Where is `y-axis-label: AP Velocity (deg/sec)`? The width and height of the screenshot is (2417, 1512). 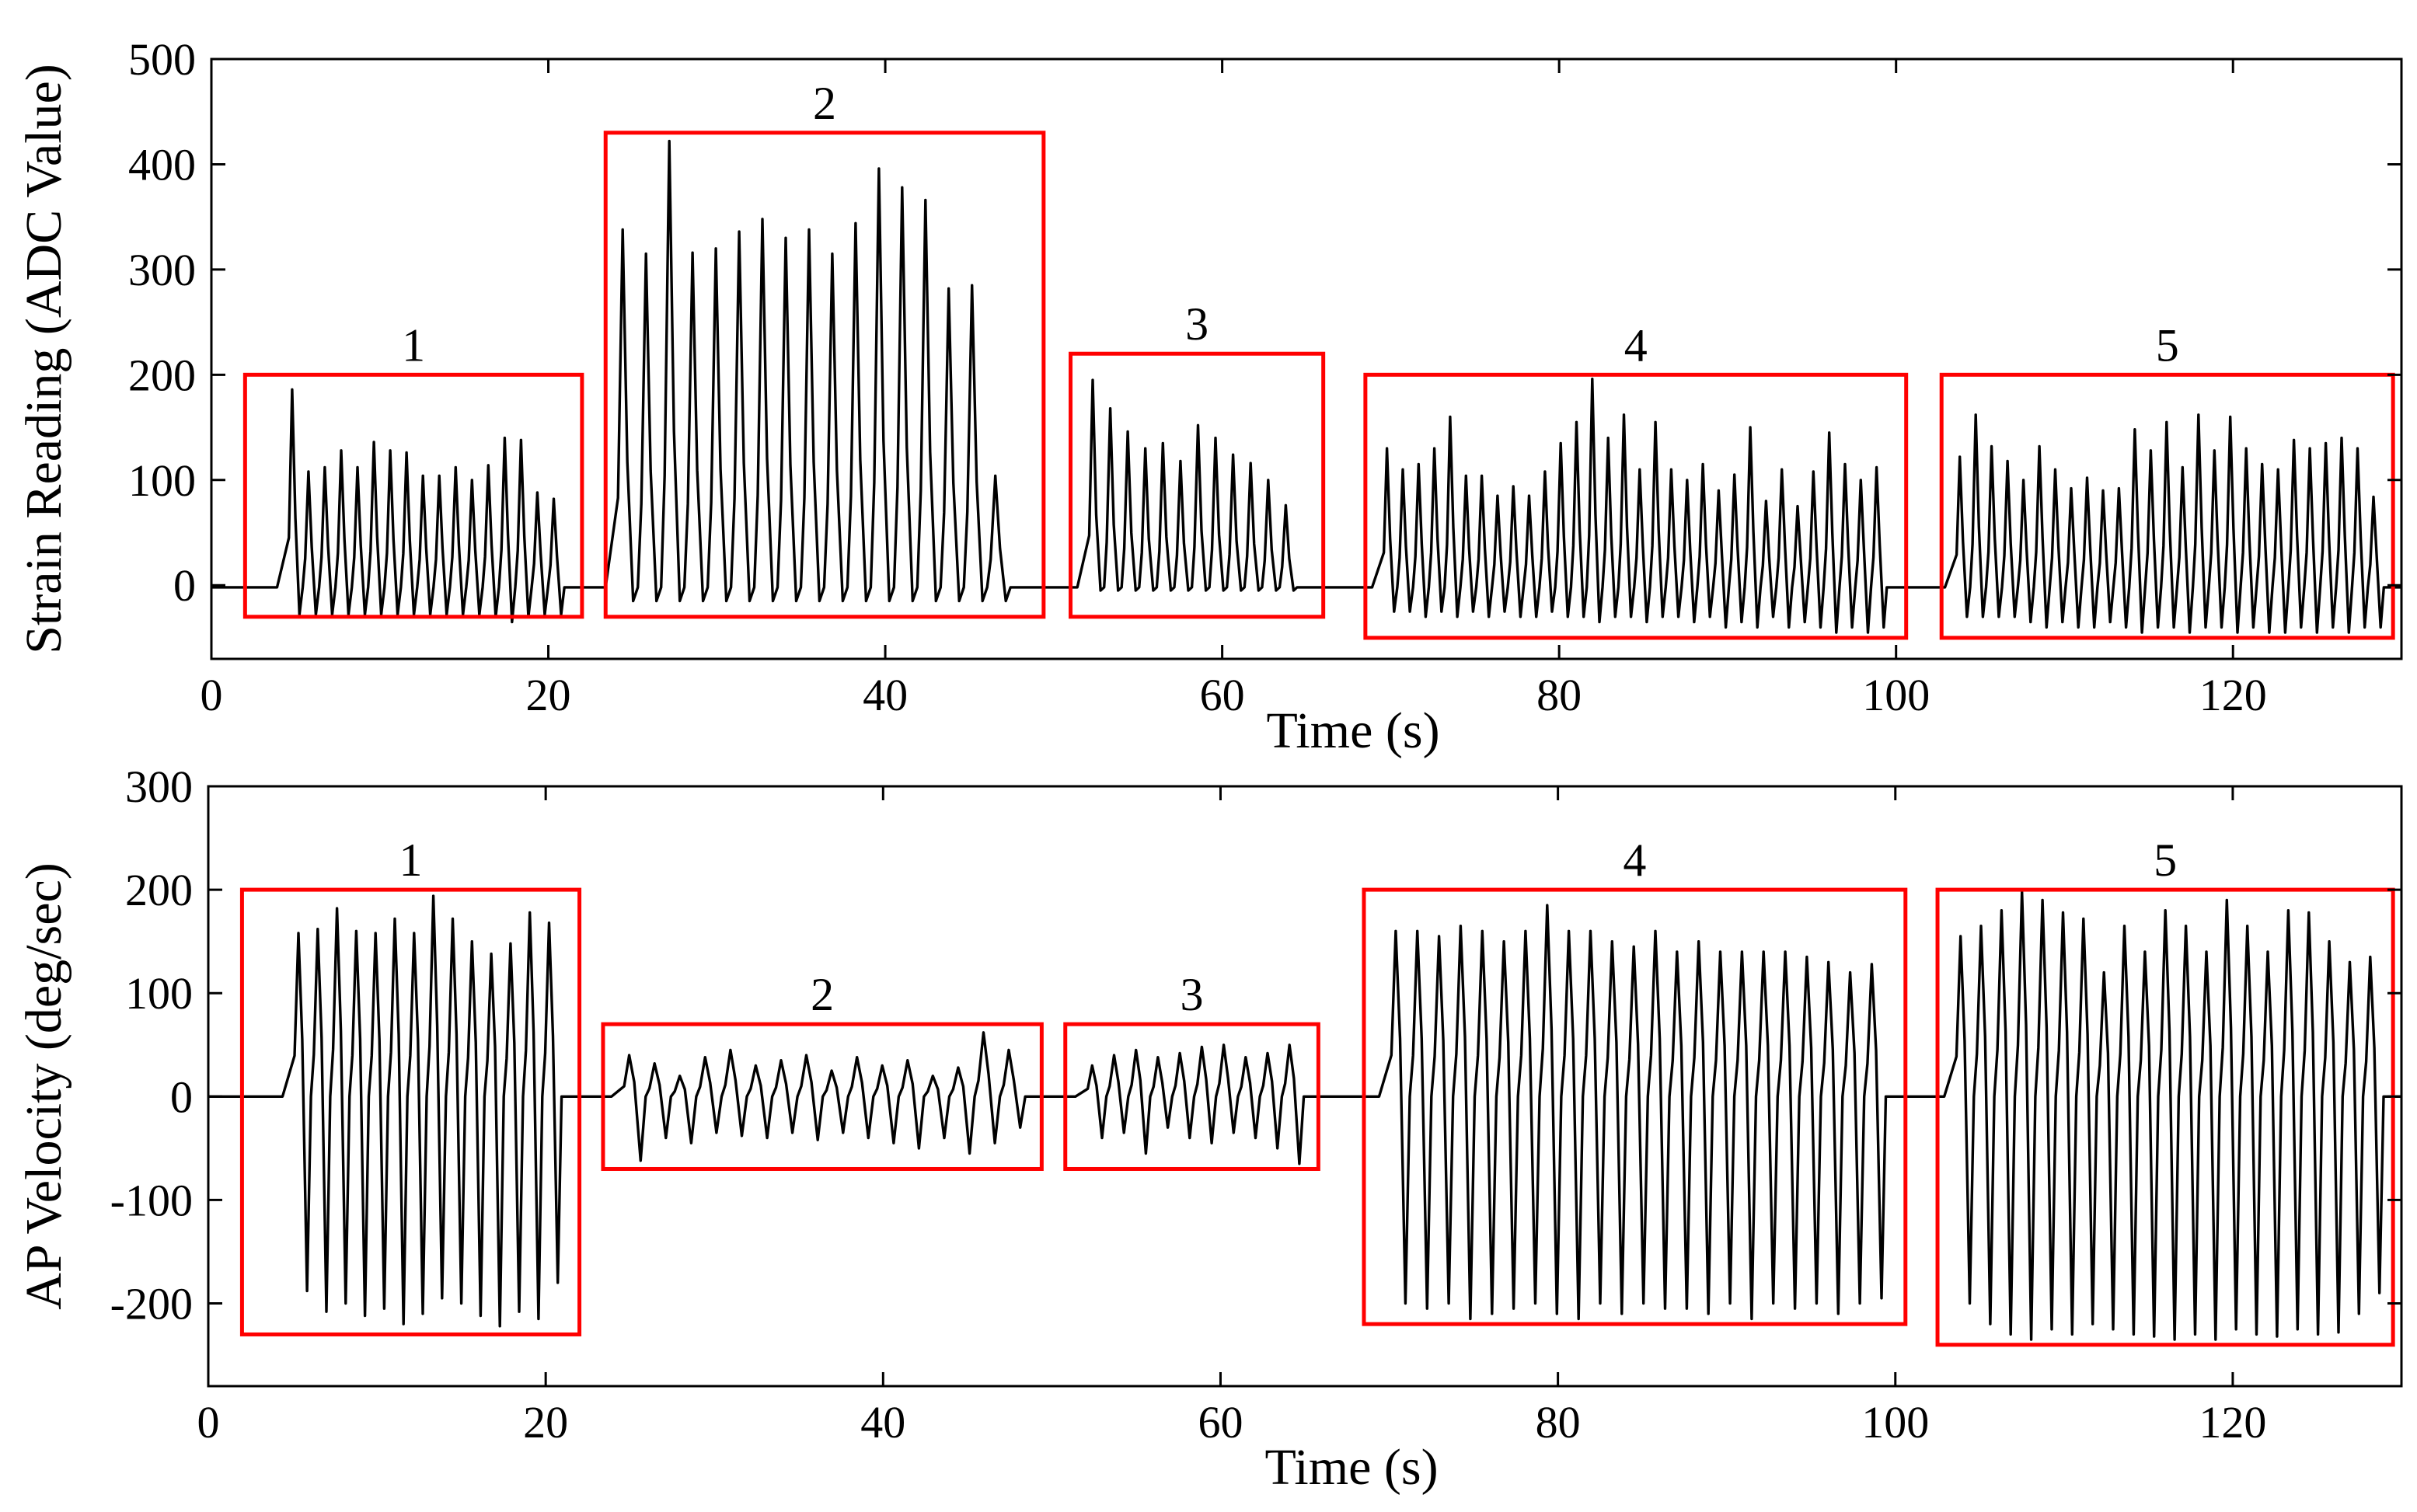
y-axis-label: AP Velocity (deg/sec) is located at coordinates (44, 1086).